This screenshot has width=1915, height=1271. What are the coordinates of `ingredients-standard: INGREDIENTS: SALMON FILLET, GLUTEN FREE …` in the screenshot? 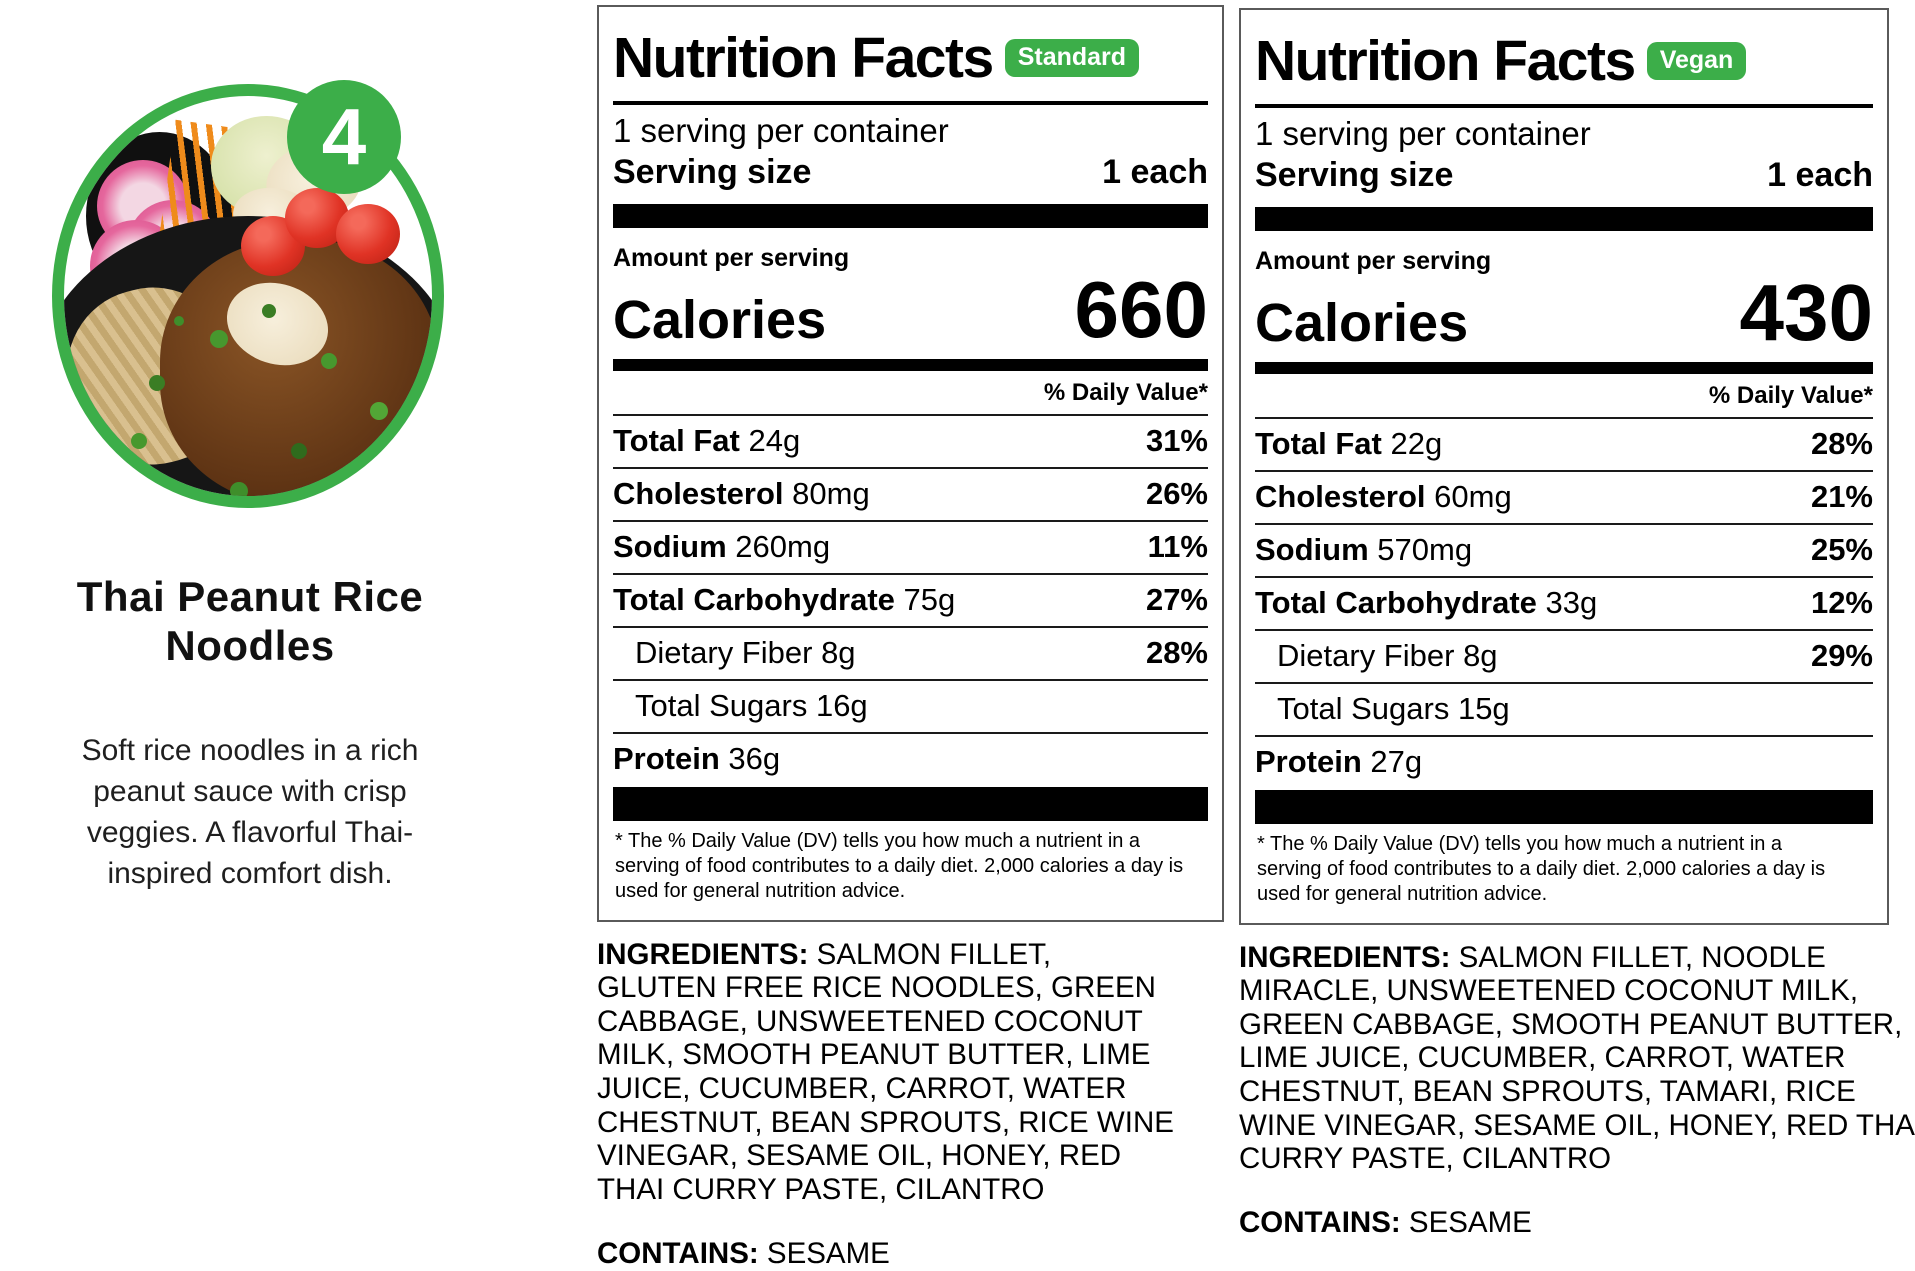 It's located at (887, 1072).